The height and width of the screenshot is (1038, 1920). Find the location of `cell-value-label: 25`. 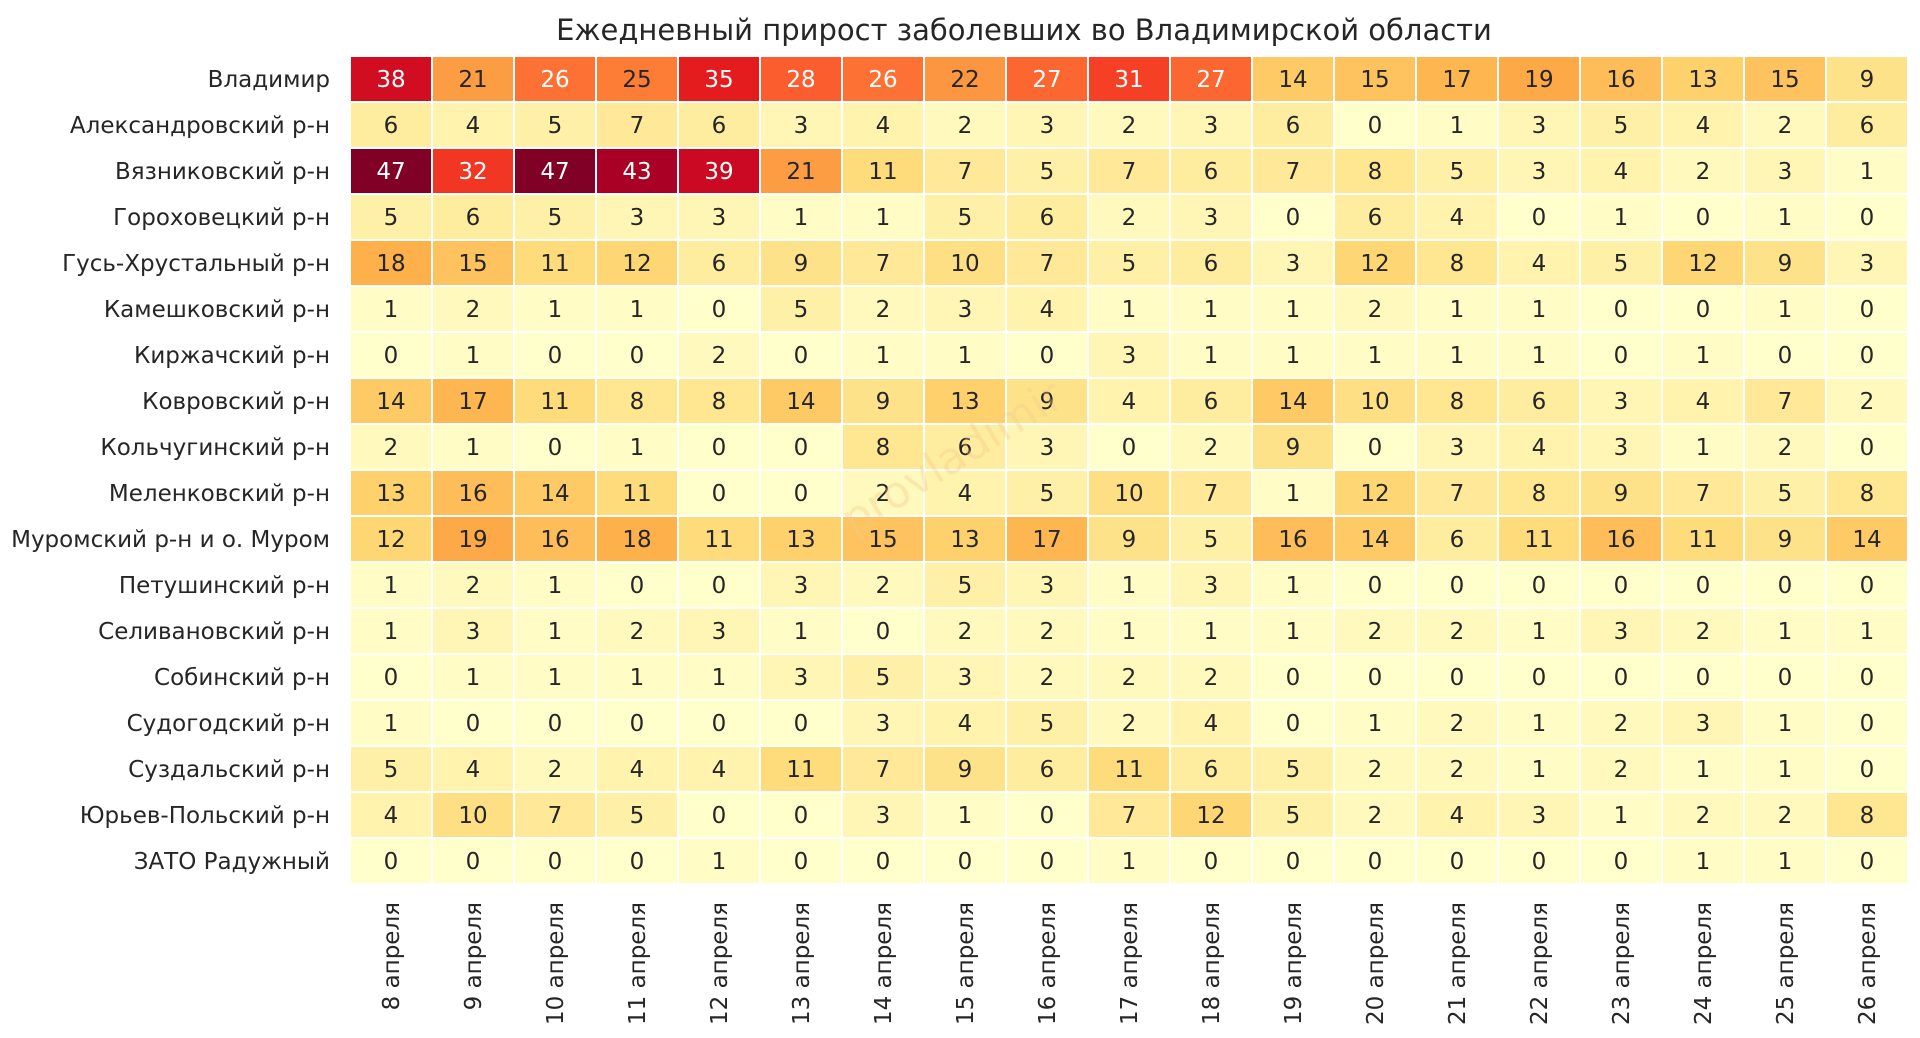

cell-value-label: 25 is located at coordinates (636, 80).